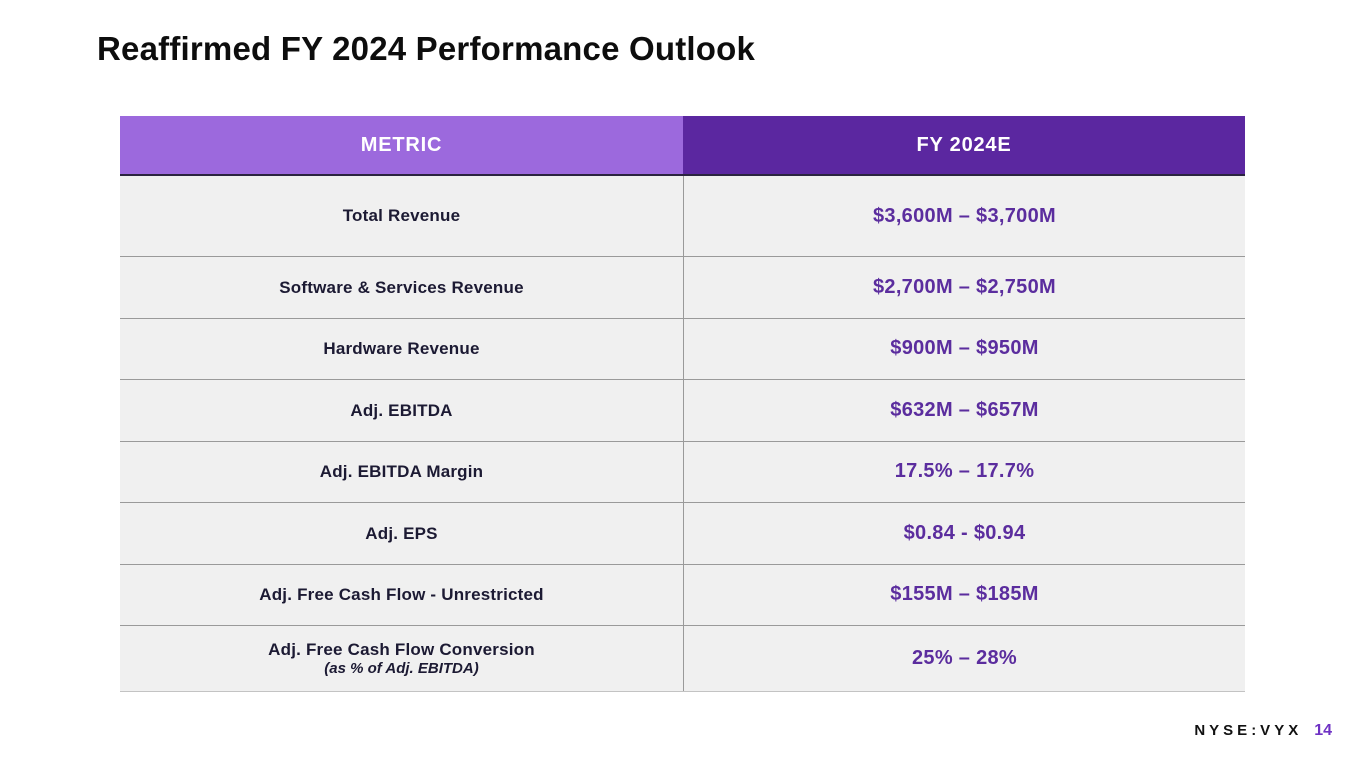 This screenshot has width=1365, height=768. I want to click on metric-label: Adj. Free Cash Flow Conversion, so click(401, 649).